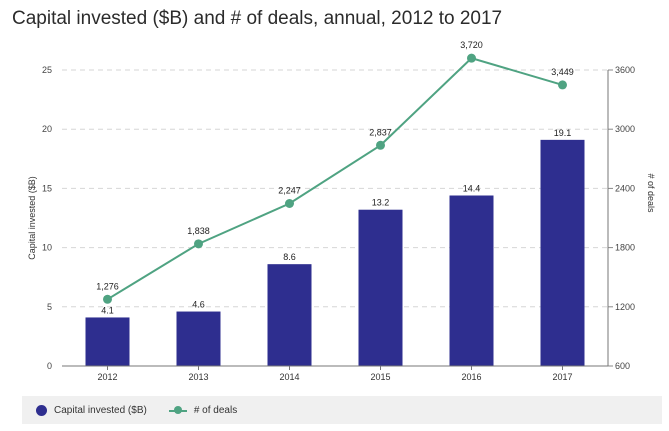  I want to click on y2-tick-label: 2400, so click(625, 188).